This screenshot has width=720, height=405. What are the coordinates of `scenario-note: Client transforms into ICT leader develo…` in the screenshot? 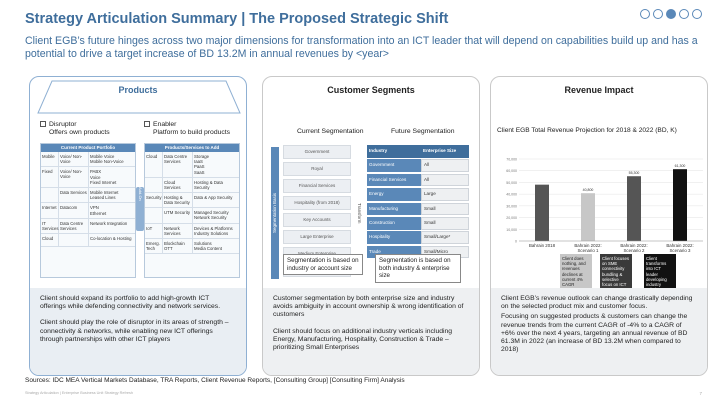 It's located at (660, 273).